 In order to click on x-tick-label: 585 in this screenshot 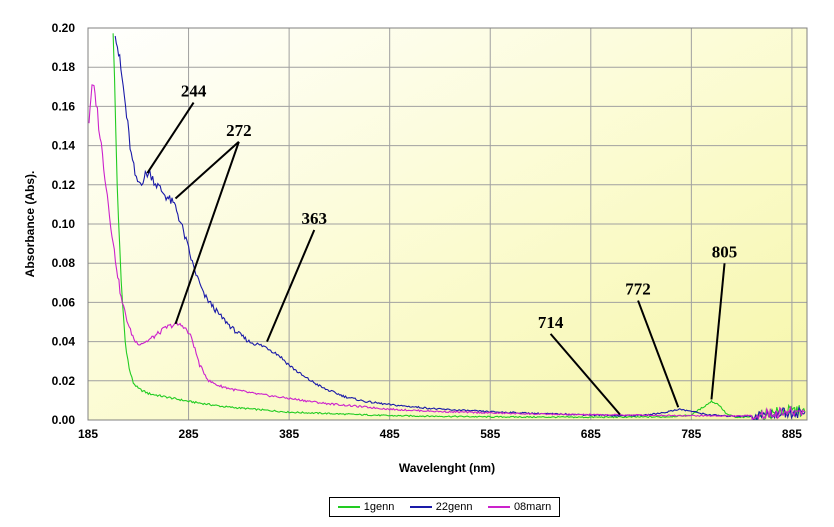, I will do `click(490, 434)`.